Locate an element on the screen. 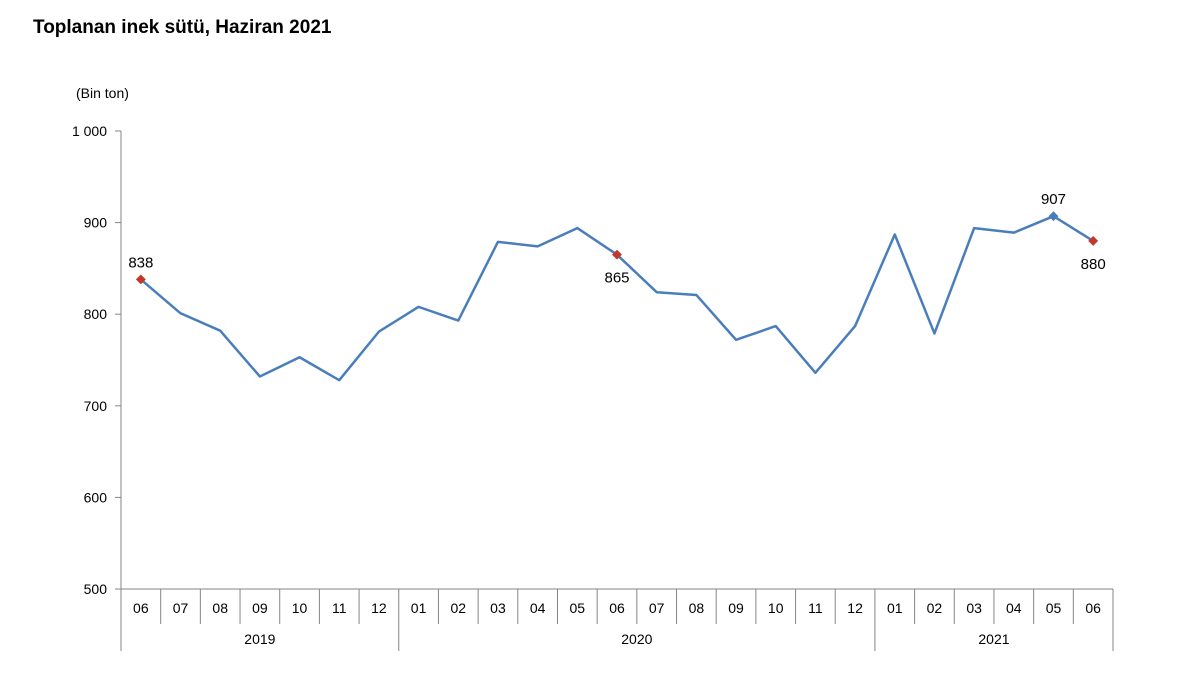 This screenshot has height=676, width=1200. y-tick-label: 1 000 is located at coordinates (89, 131).